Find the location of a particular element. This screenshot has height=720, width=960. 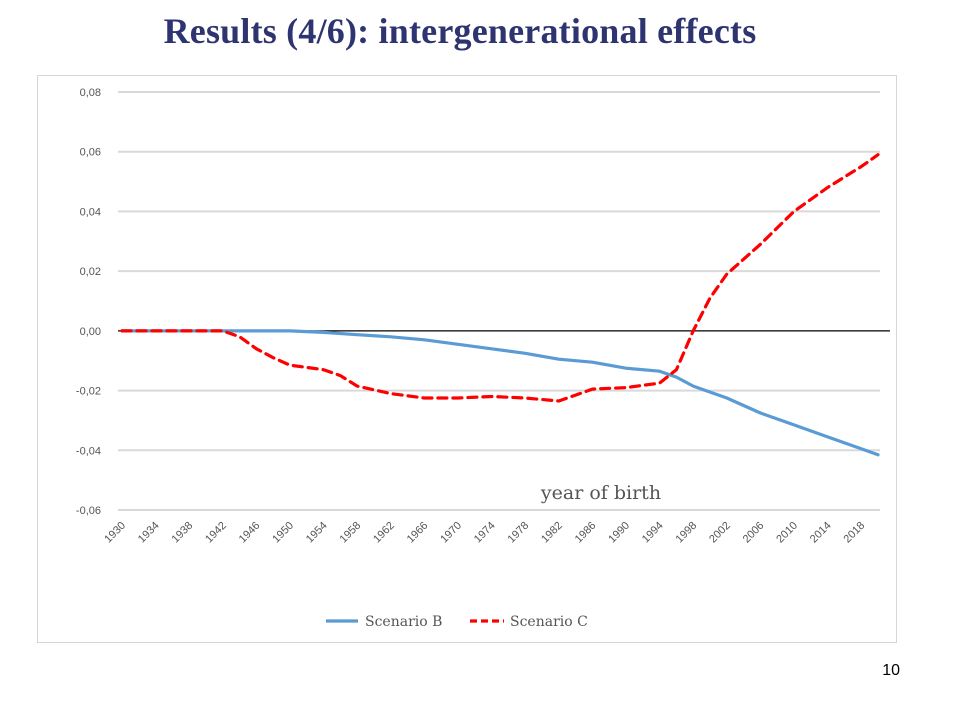

y-tick-label: 0,00 is located at coordinates (90, 332).